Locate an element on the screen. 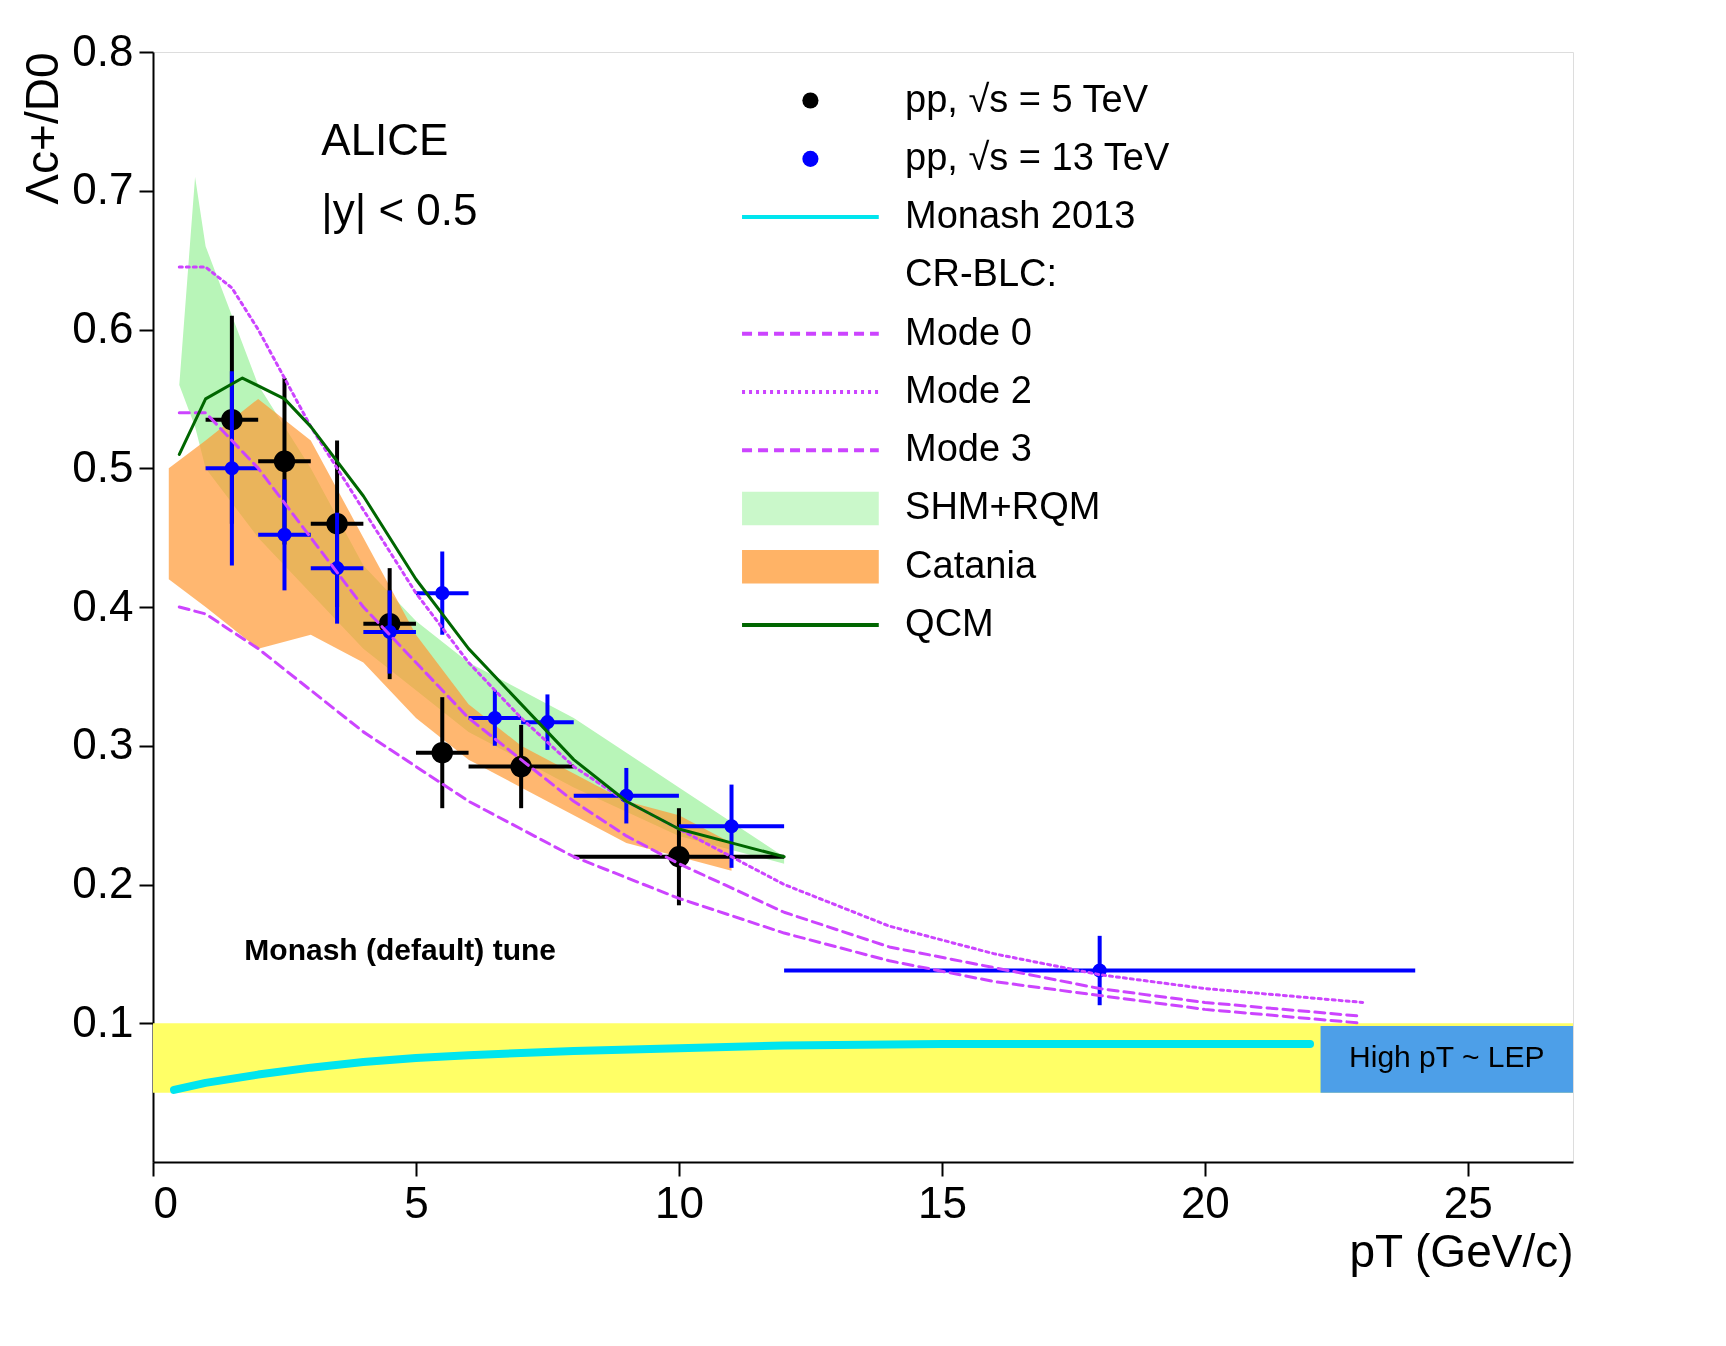 Image resolution: width=1726 pixels, height=1346 pixels. annotation: Monash (default) tune is located at coordinates (400, 950).